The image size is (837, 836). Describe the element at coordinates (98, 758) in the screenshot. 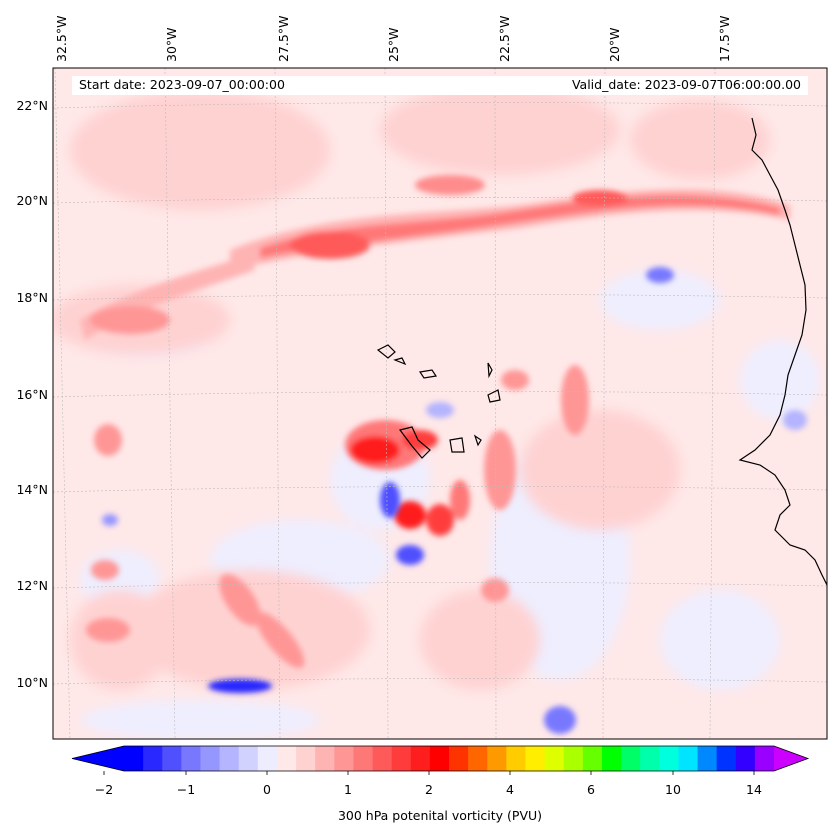

I see `colorbar-extend-low` at that location.